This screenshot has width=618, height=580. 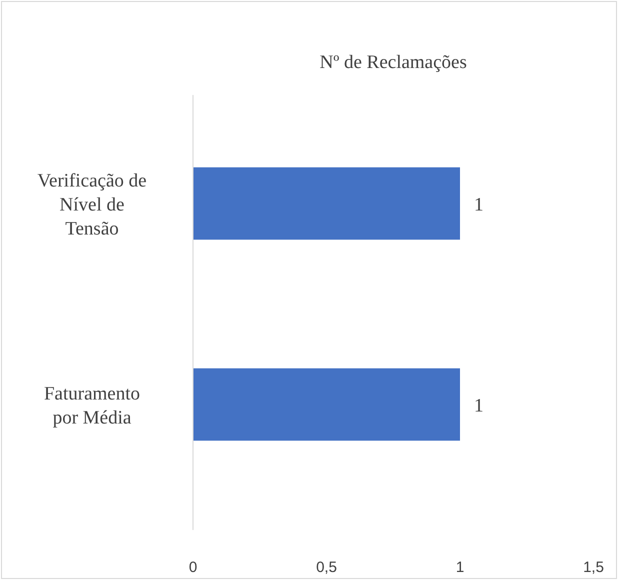 I want to click on x-tick-label: 1,5, so click(x=593, y=567).